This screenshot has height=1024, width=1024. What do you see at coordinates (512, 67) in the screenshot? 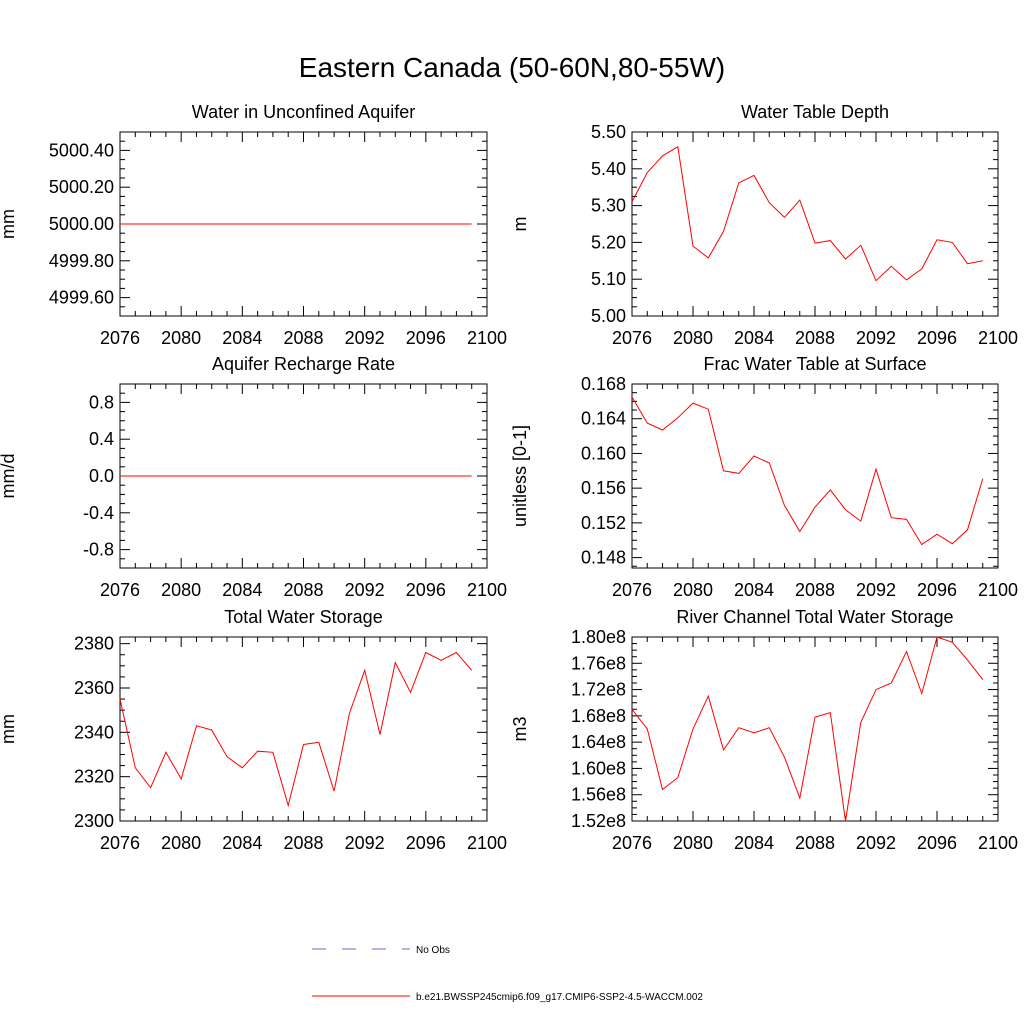
I see `figure-title: Eastern Canada (50-60N,80-55W)` at bounding box center [512, 67].